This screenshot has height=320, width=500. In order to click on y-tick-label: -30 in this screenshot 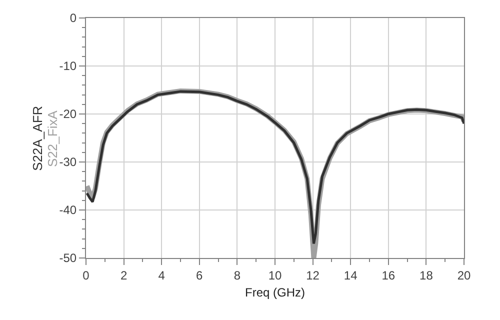, I will do `click(68, 162)`.